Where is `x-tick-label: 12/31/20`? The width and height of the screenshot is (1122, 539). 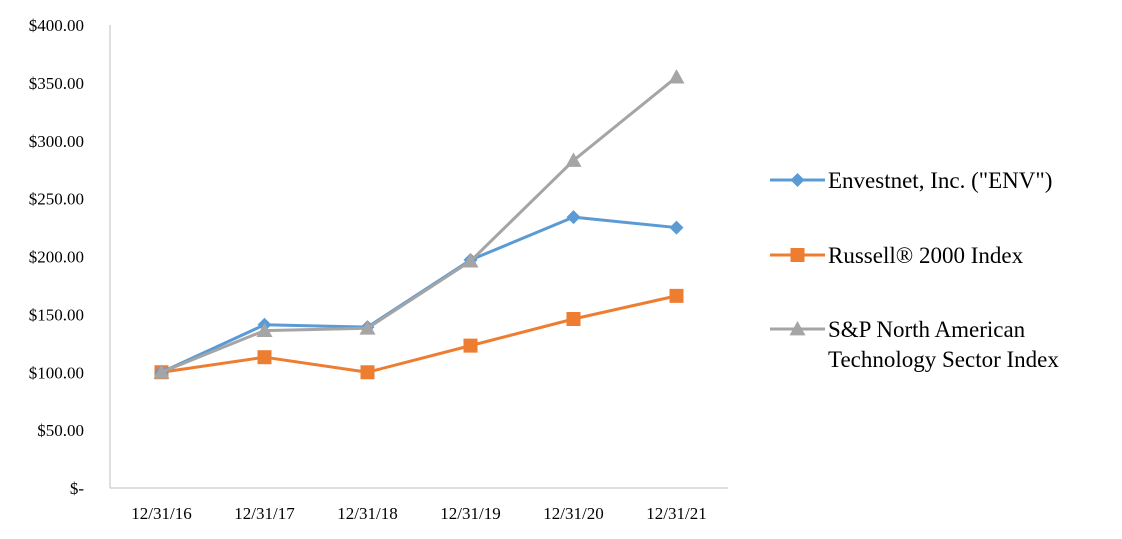 x-tick-label: 12/31/20 is located at coordinates (573, 513).